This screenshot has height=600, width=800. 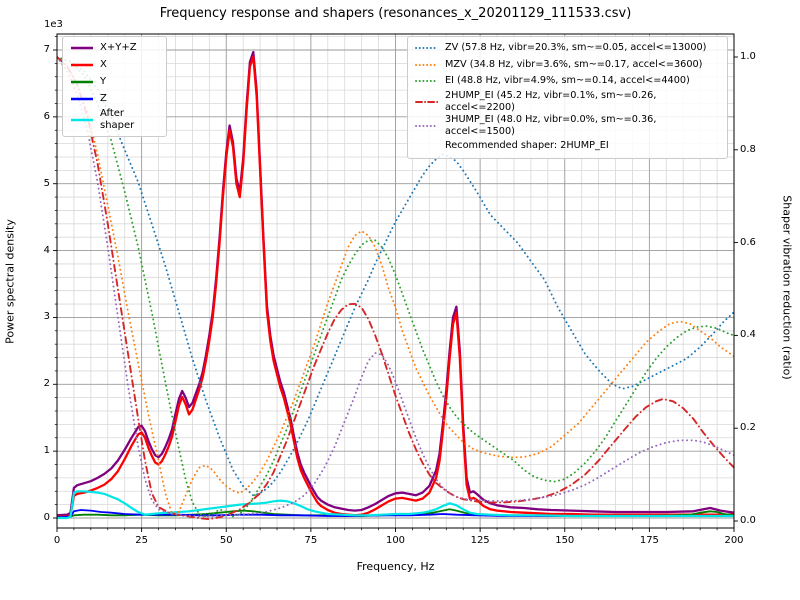 What do you see at coordinates (46, 183) in the screenshot?
I see `y-tick-label-left: 5` at bounding box center [46, 183].